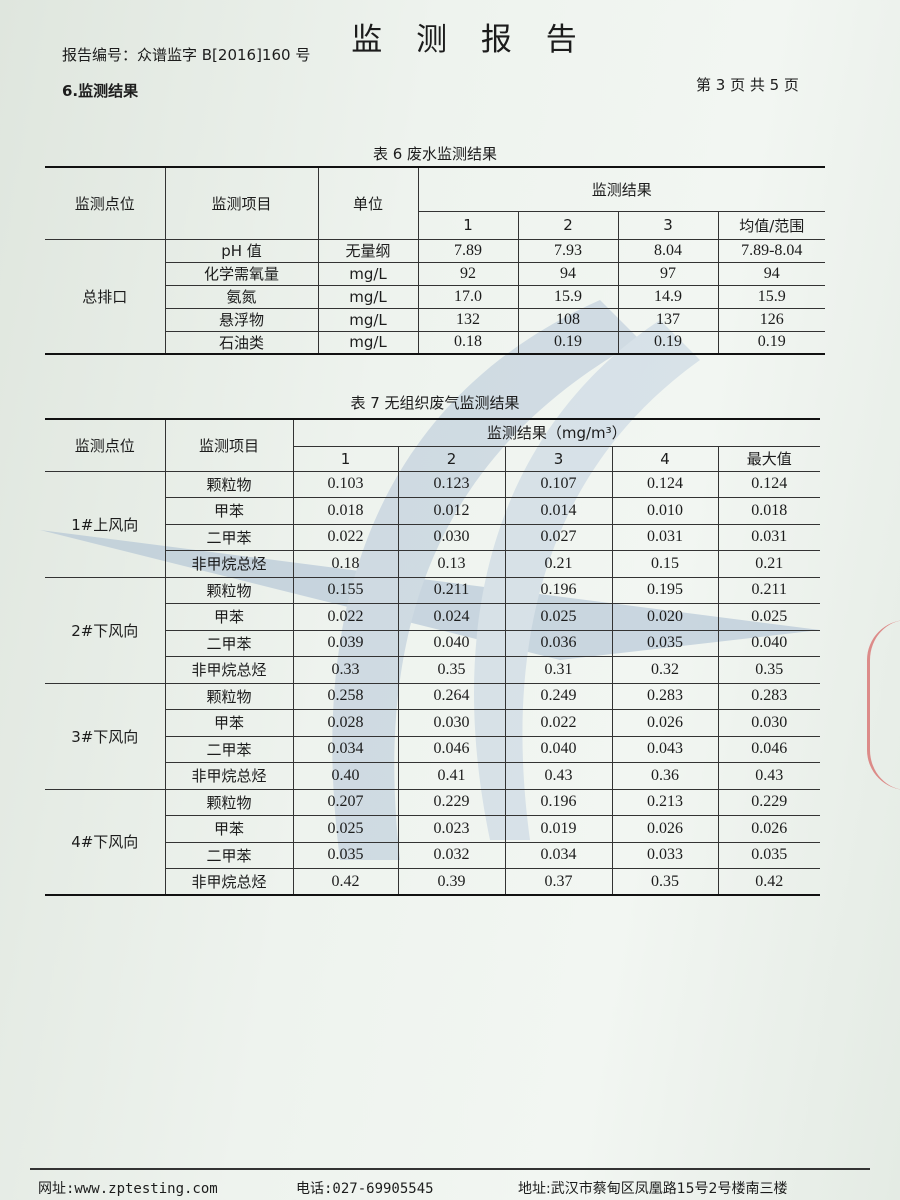 This screenshot has height=1200, width=900. I want to click on result-value: 0.124, so click(665, 484).